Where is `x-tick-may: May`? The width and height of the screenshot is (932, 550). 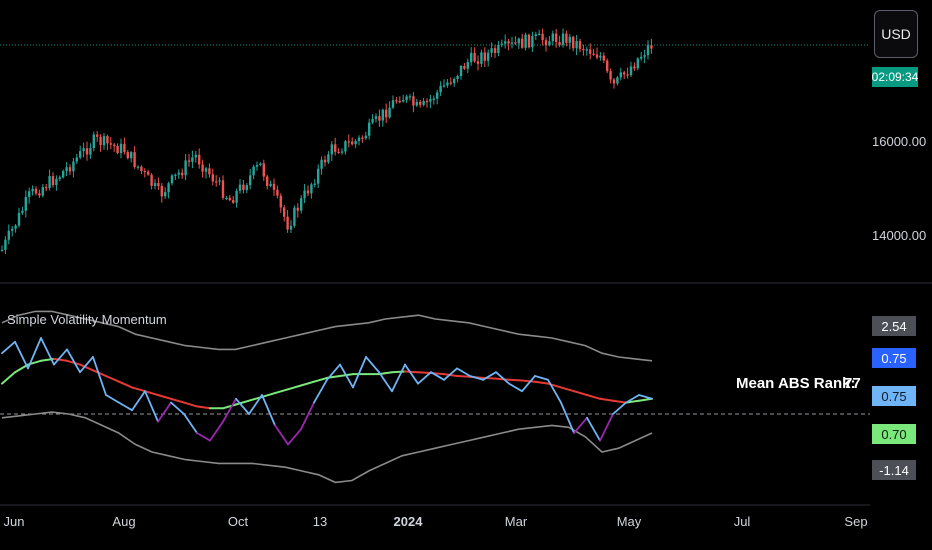
x-tick-may: May is located at coordinates (629, 521).